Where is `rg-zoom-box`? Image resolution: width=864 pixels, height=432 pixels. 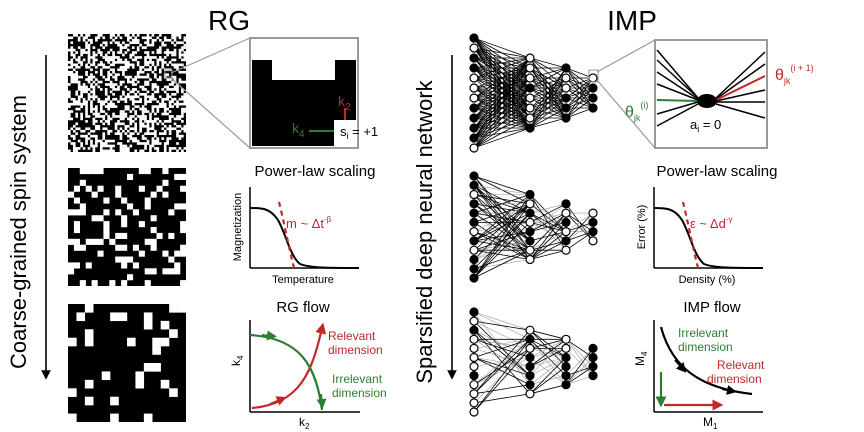
rg-zoom-box is located at coordinates (304, 93).